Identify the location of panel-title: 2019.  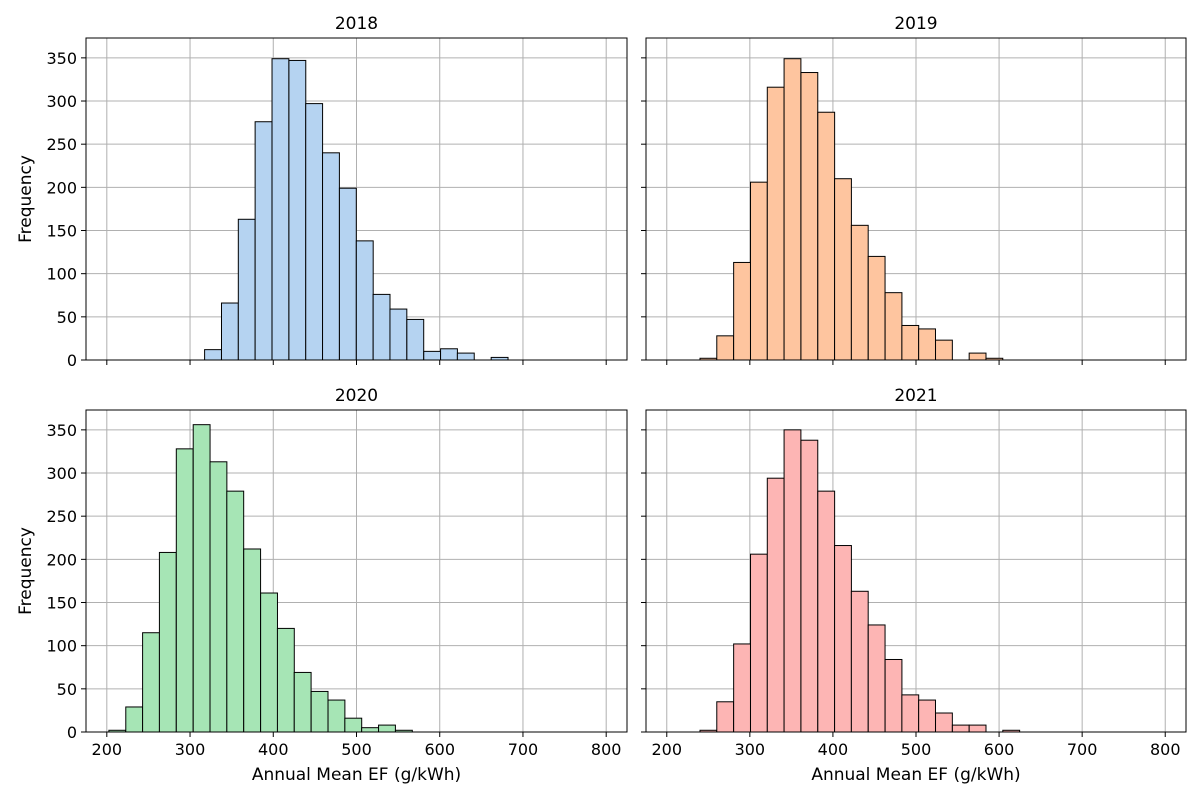
(915, 24).